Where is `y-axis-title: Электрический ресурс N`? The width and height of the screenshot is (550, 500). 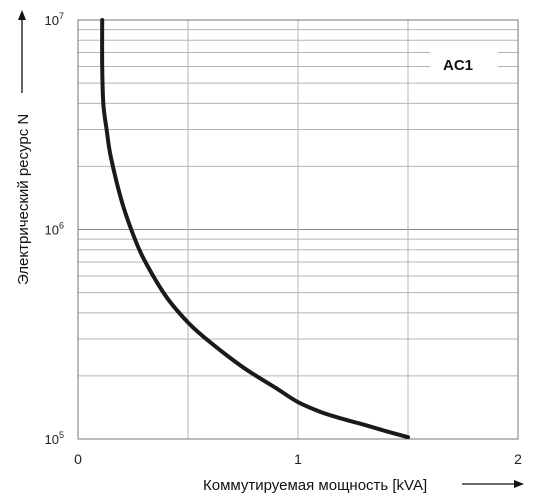 y-axis-title: Электрический ресурс N is located at coordinates (23, 147).